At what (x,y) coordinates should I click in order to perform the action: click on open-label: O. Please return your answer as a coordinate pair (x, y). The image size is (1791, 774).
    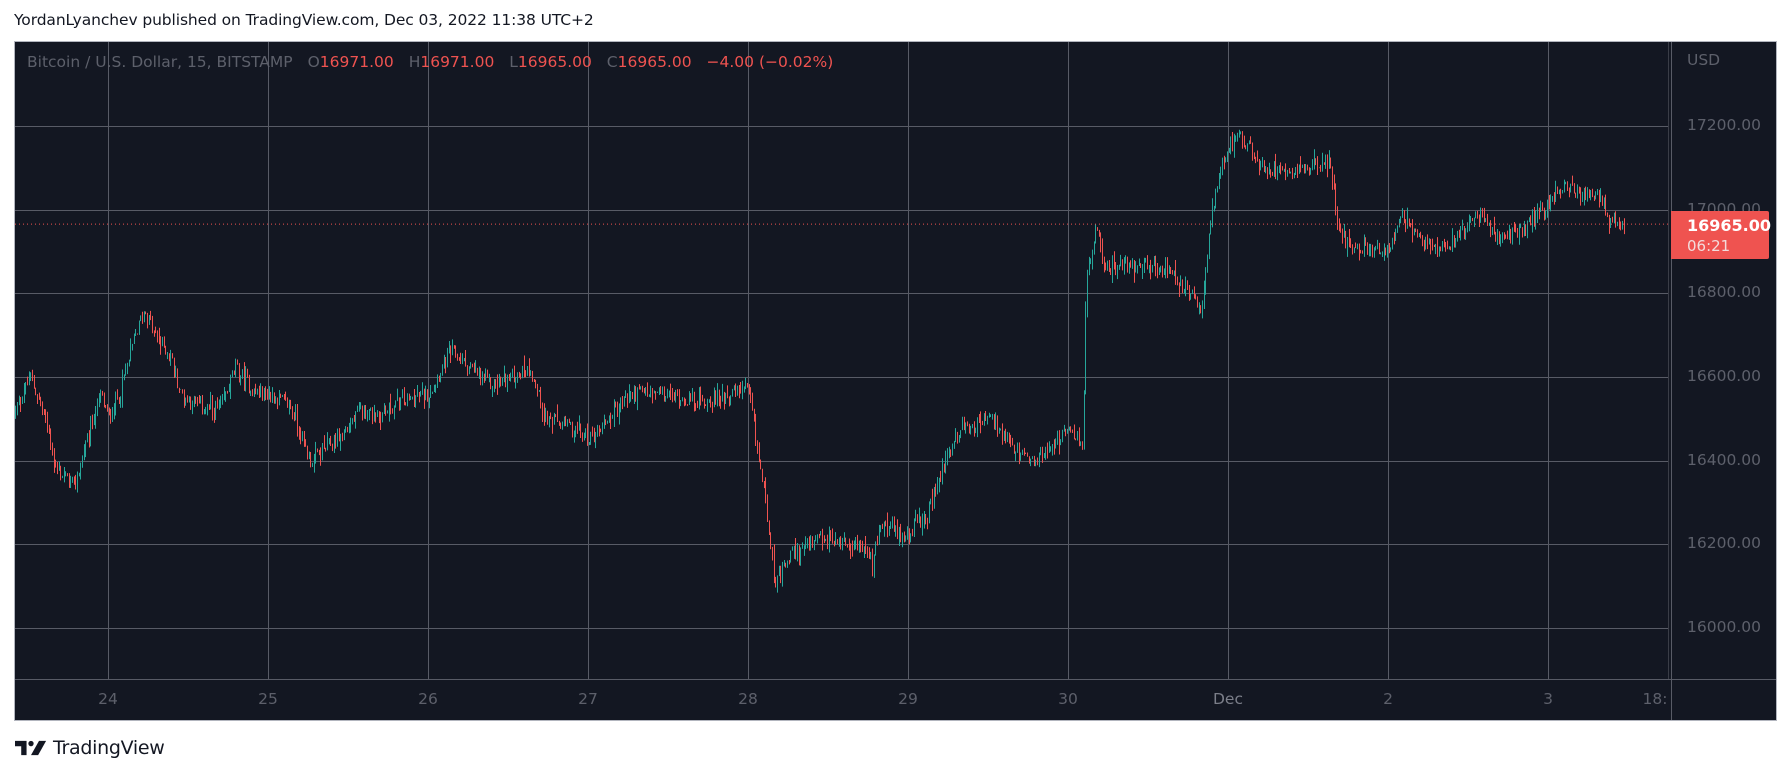
    Looking at the image, I should click on (313, 62).